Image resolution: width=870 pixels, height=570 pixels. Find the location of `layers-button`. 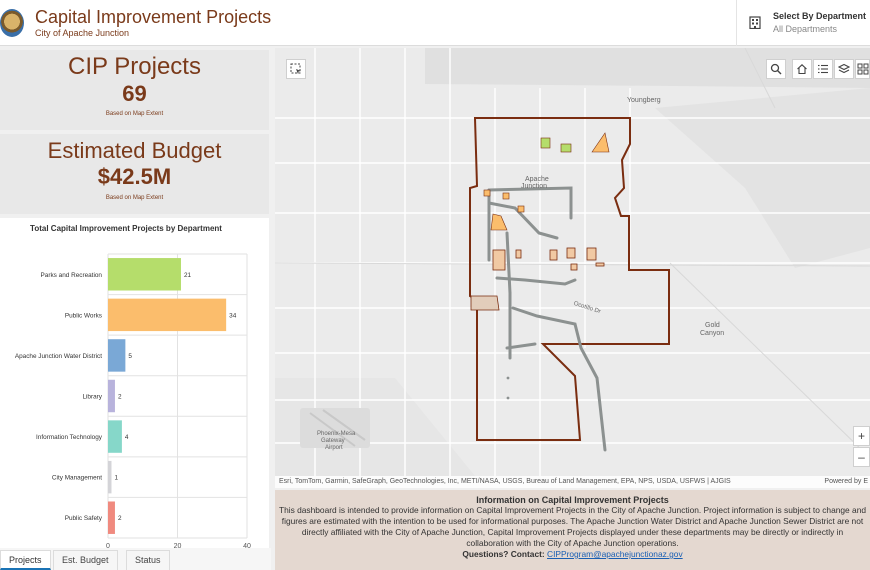

layers-button is located at coordinates (844, 69).